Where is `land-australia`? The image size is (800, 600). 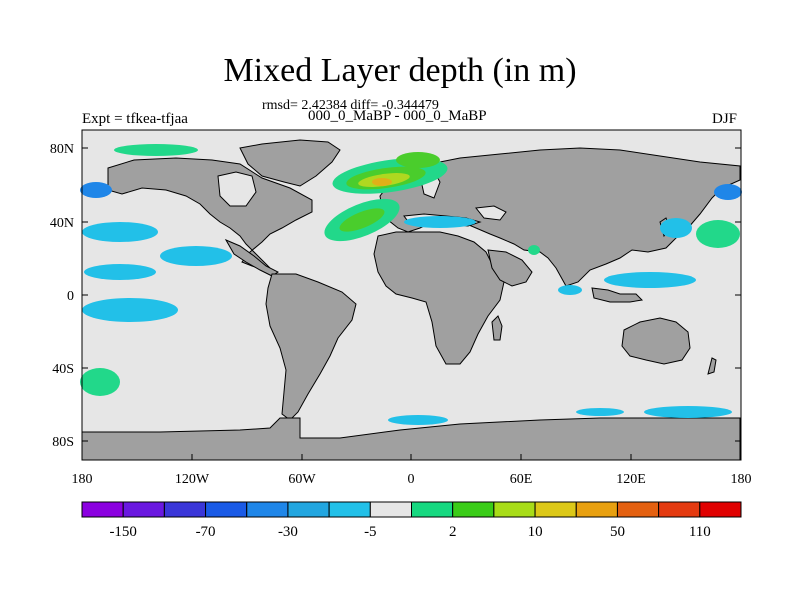
land-australia is located at coordinates (656, 341).